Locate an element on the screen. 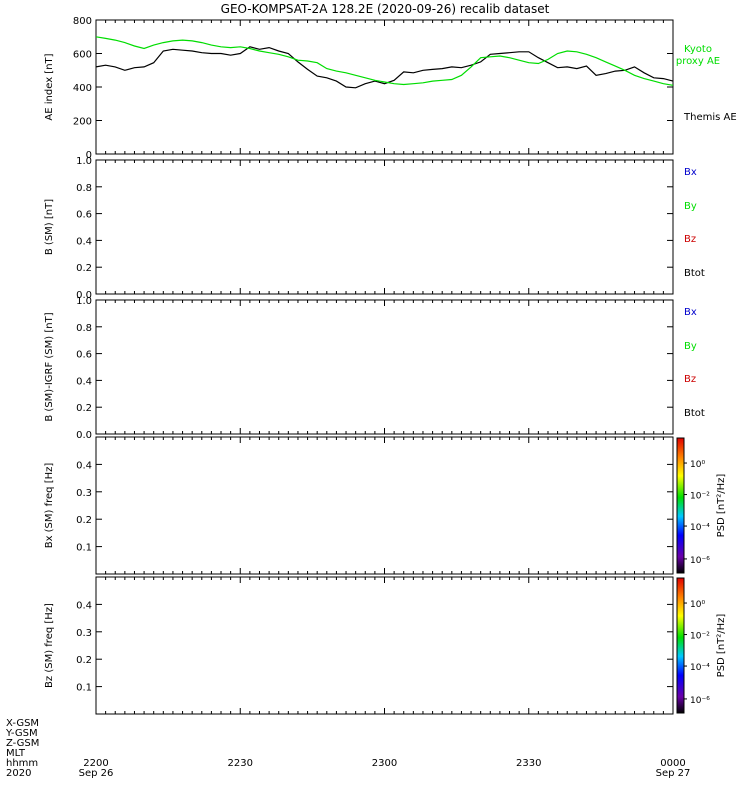 This screenshot has height=800, width=750. y-tick-label: 800 is located at coordinates (82, 21).